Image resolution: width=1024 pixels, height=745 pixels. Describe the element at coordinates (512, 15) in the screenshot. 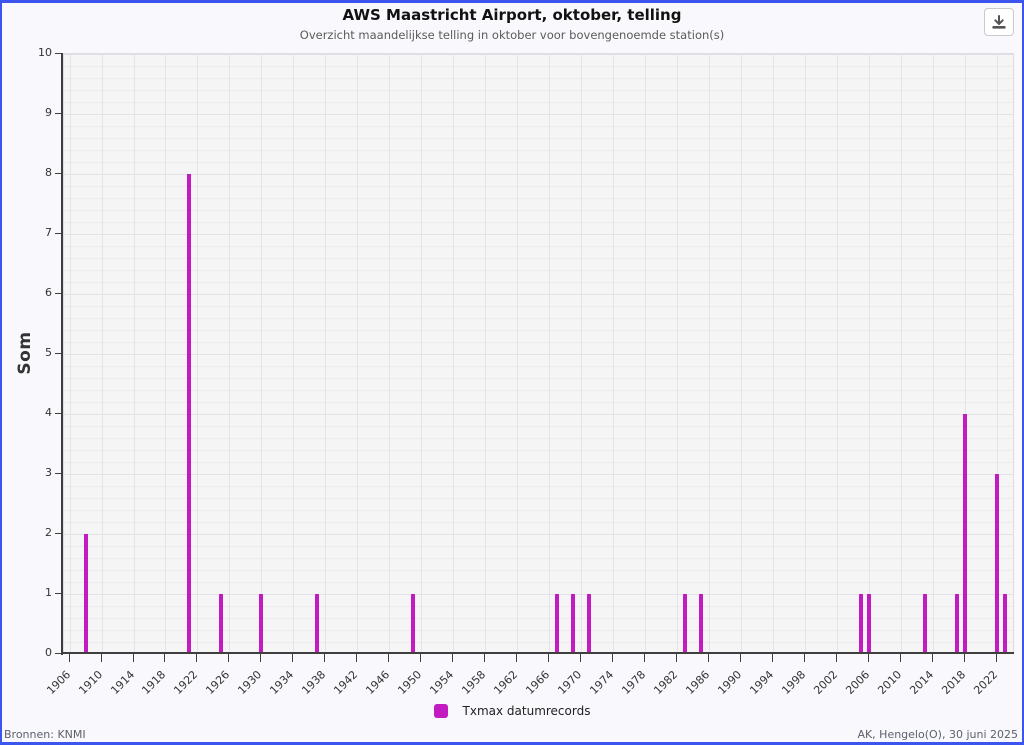

I see `chart-title: AWS Maastricht Airport, oktober, telling` at that location.